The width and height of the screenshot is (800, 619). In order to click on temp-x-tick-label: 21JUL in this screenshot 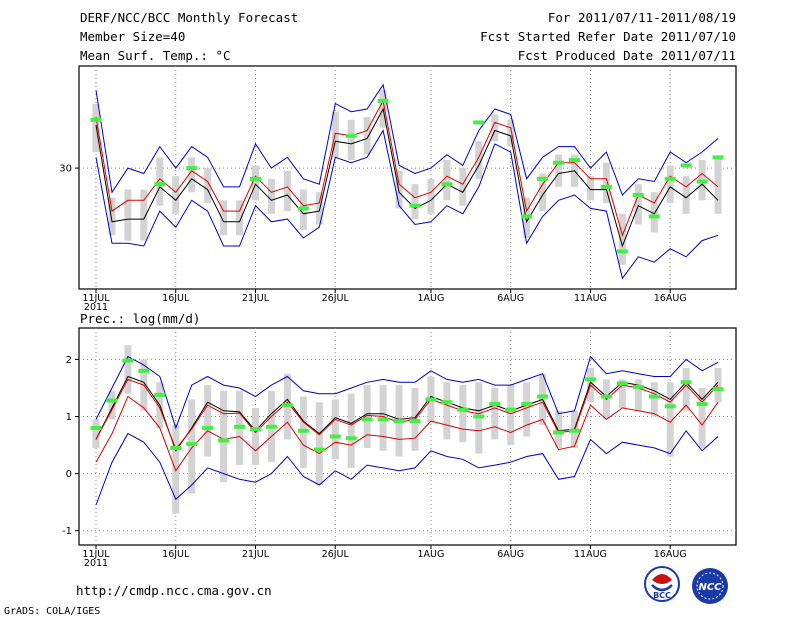, I will do `click(256, 298)`.